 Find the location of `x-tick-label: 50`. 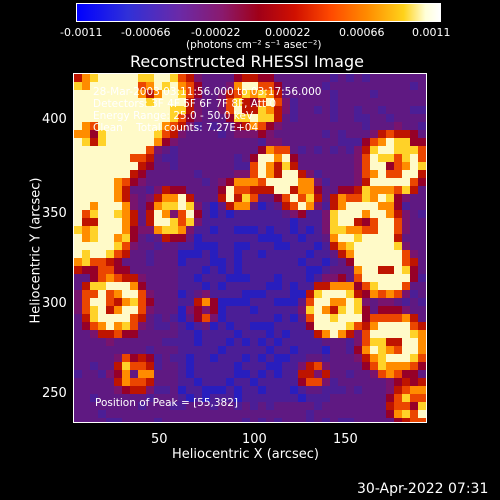

x-tick-label: 50 is located at coordinates (159, 439).